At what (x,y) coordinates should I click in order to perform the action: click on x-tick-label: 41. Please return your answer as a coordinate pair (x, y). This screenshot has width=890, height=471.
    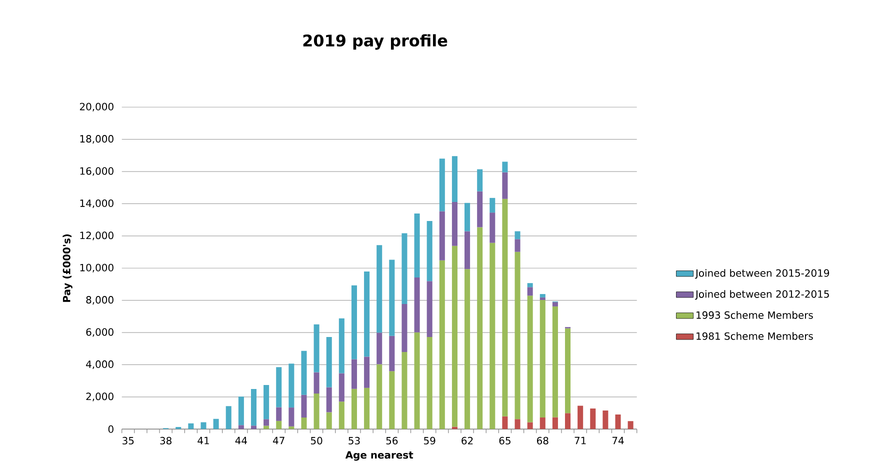
    Looking at the image, I should click on (203, 440).